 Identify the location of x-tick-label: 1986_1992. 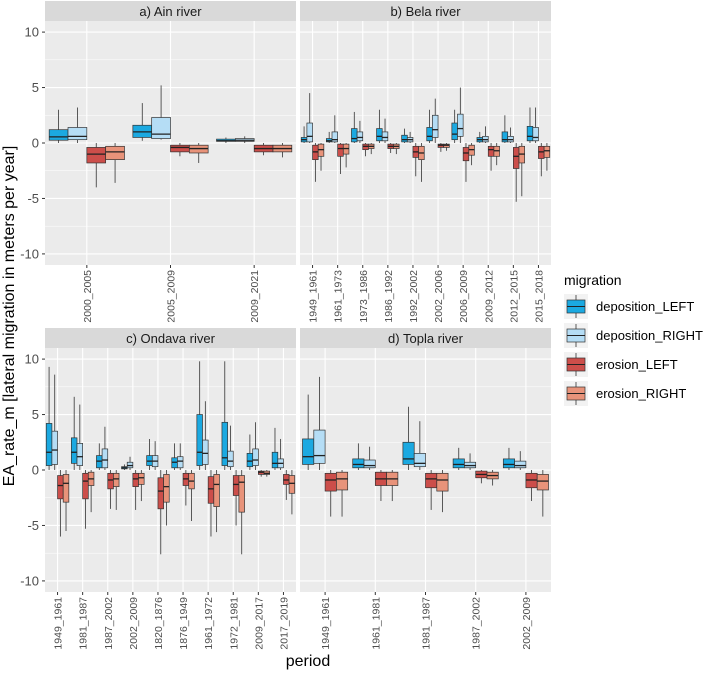
(389, 296).